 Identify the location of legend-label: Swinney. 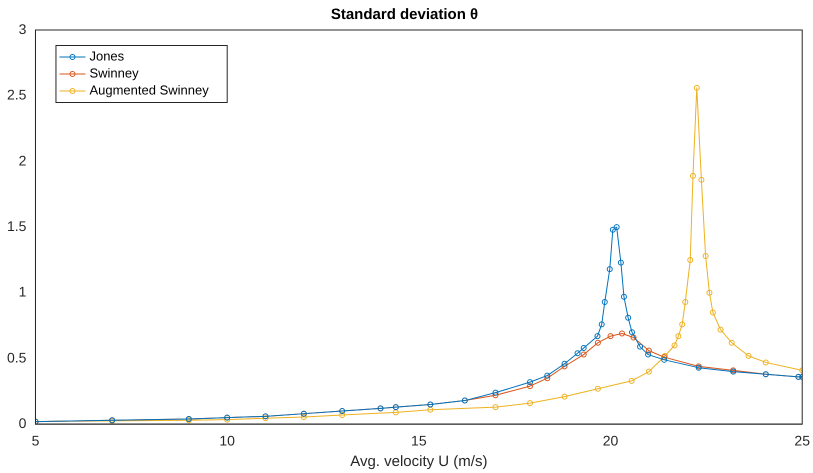
(114, 73).